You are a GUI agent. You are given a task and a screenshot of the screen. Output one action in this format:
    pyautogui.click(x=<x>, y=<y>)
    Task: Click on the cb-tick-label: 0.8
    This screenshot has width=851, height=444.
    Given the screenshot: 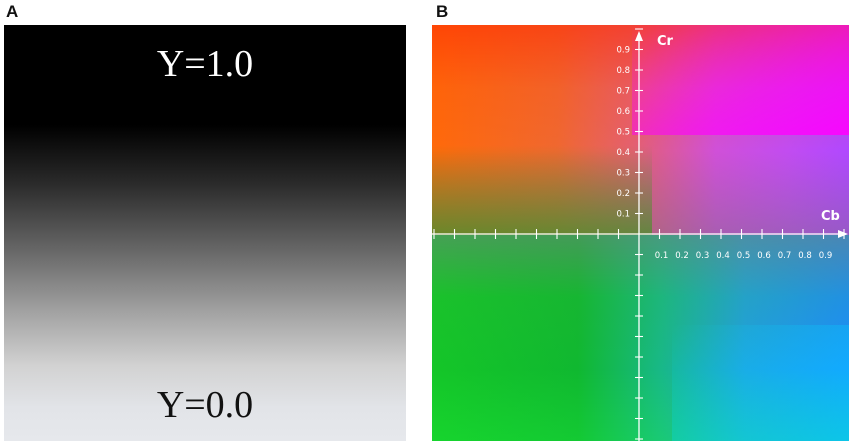 What is the action you would take?
    pyautogui.click(x=805, y=256)
    